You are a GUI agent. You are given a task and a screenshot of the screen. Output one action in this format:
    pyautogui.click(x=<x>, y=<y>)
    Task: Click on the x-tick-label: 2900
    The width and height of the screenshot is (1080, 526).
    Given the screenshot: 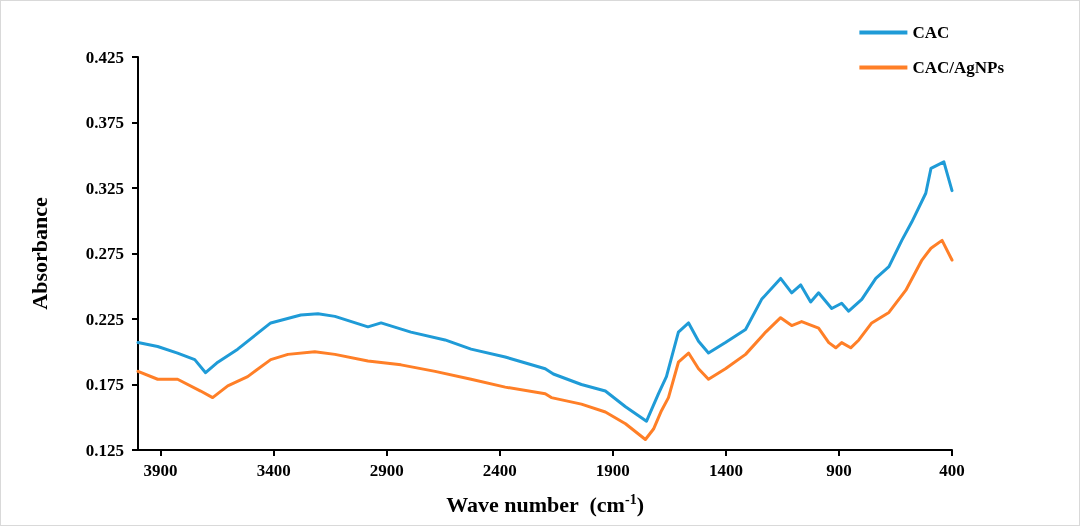 What is the action you would take?
    pyautogui.click(x=386, y=470)
    